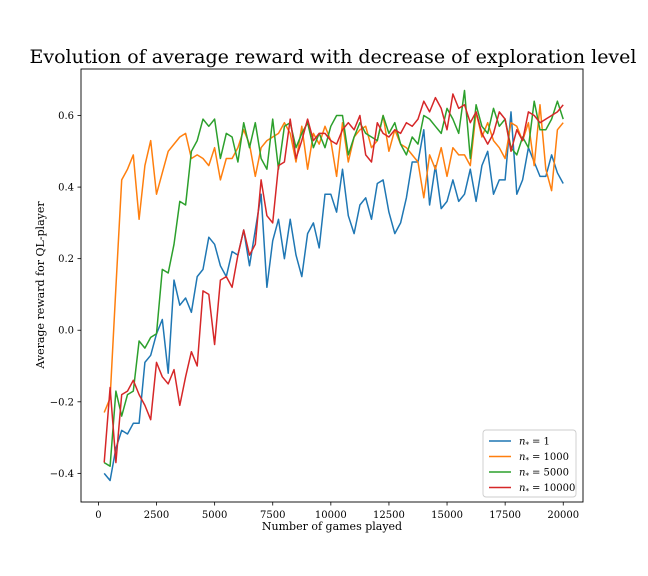  Describe the element at coordinates (331, 515) in the screenshot. I see `x-tick-label: 10000` at that location.